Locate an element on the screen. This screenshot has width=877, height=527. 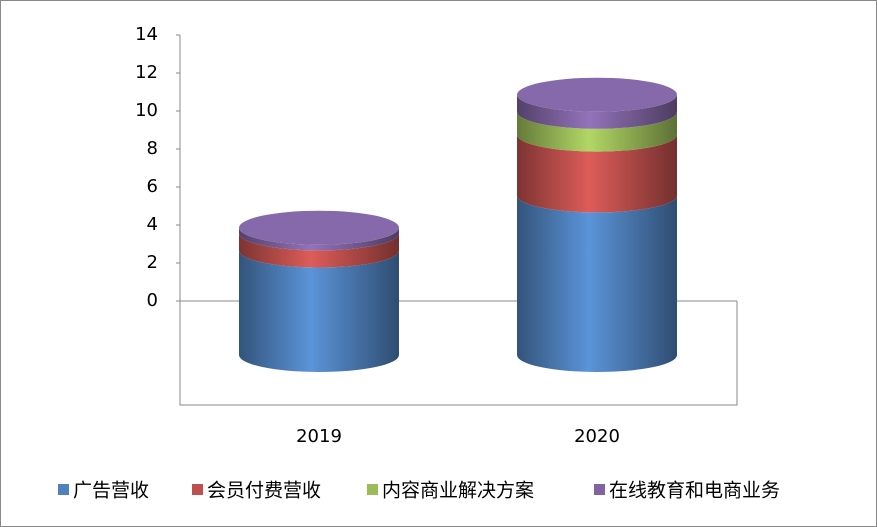
legend-label: 在线教育和电商业务 is located at coordinates (694, 491).